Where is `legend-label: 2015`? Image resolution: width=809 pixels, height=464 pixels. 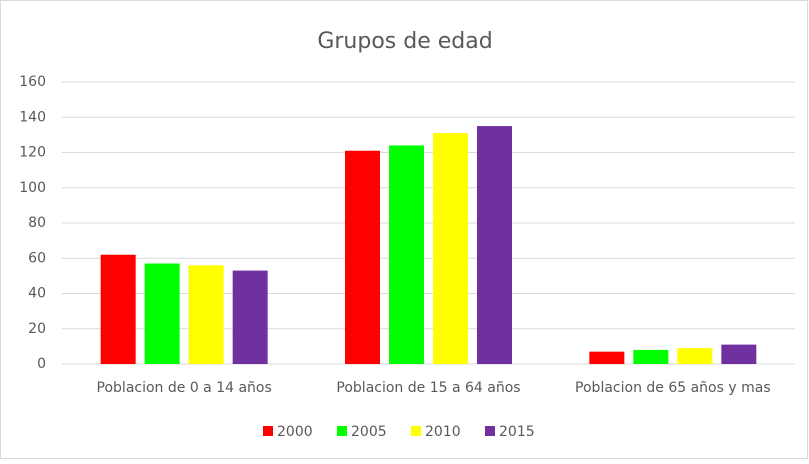
legend-label: 2015 is located at coordinates (517, 432).